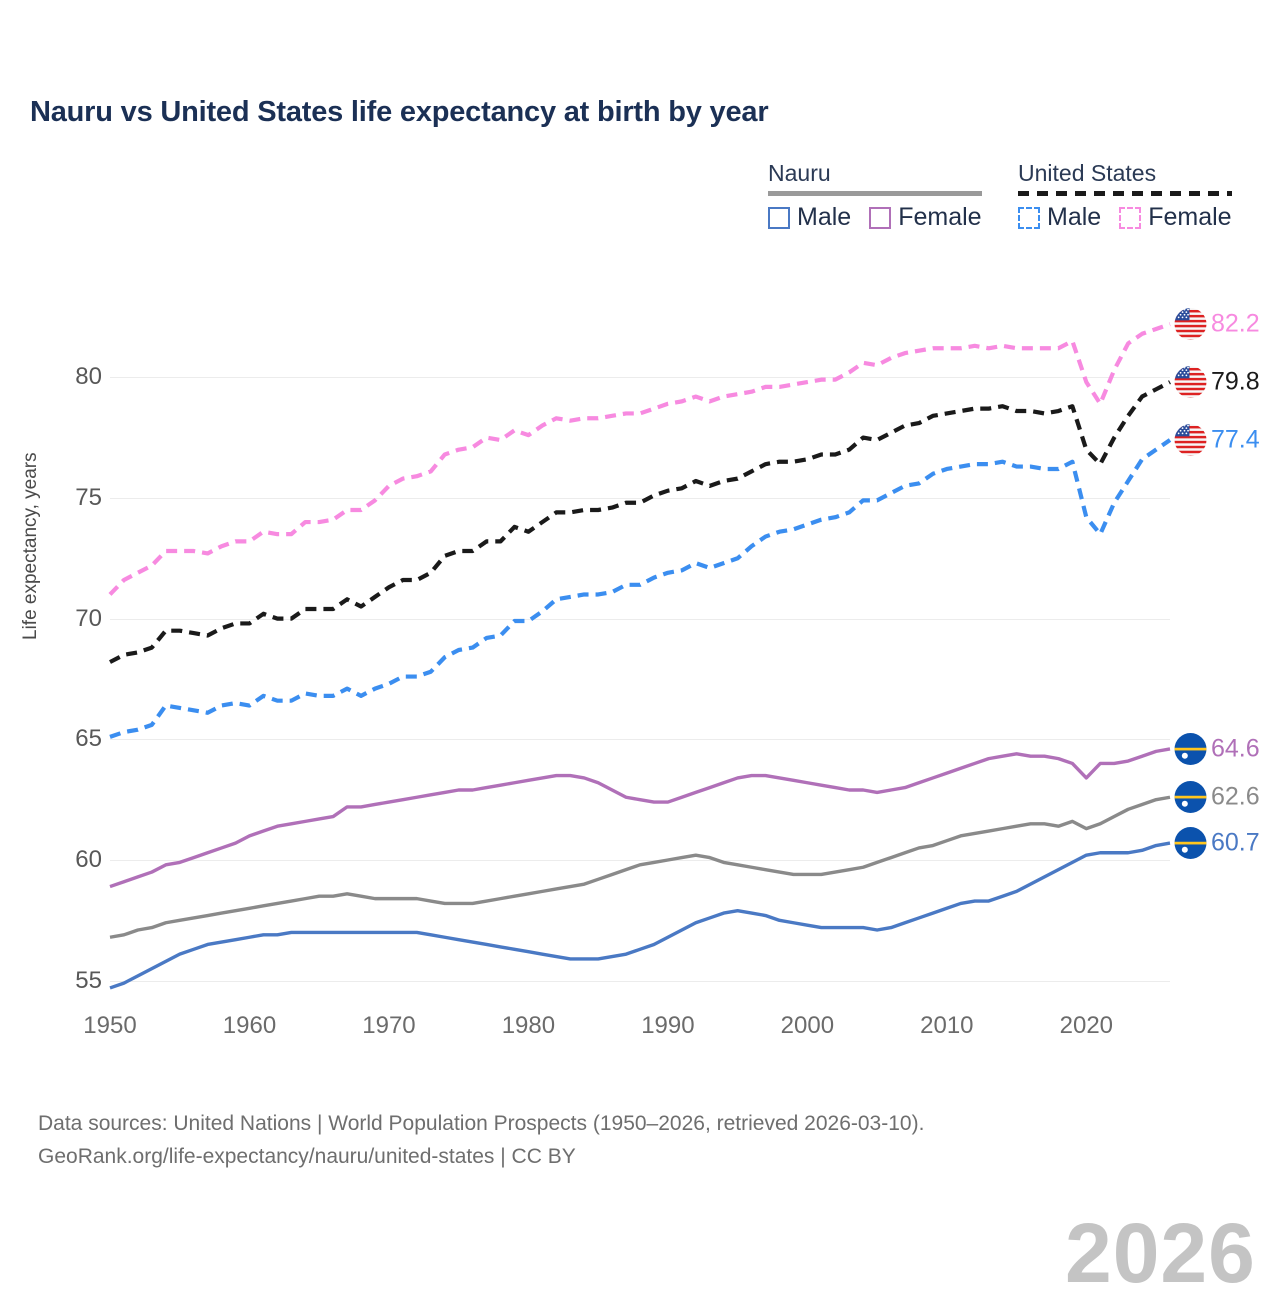 Image resolution: width=1280 pixels, height=1302 pixels. Describe the element at coordinates (799, 173) in the screenshot. I see `legend-group-nauru-label: Nauru` at that location.